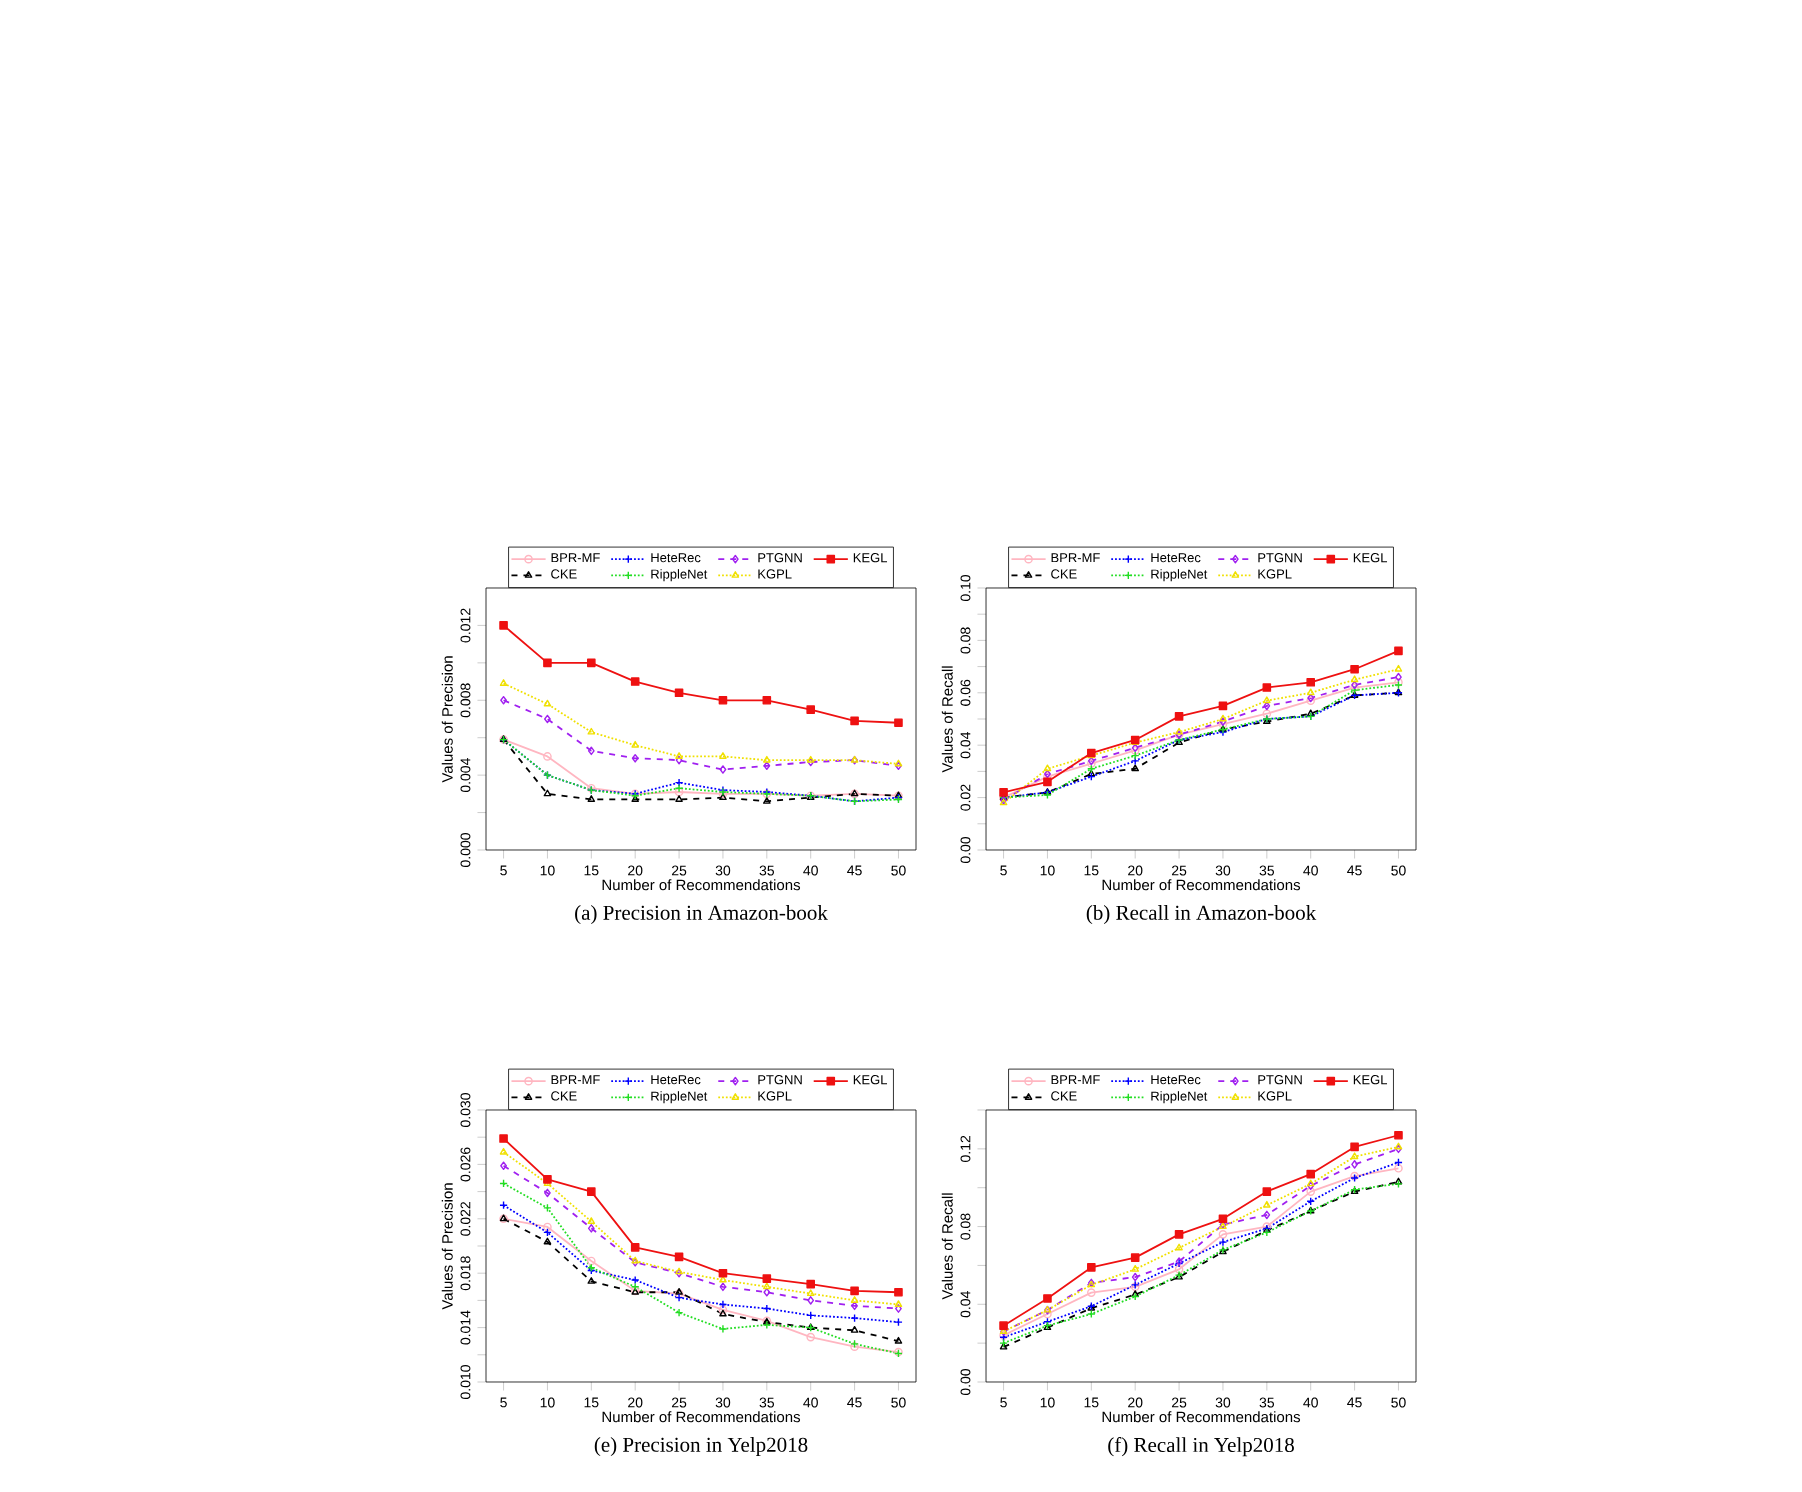  I want to click on text: (b) Recall in Amazon-book, so click(1201, 915).